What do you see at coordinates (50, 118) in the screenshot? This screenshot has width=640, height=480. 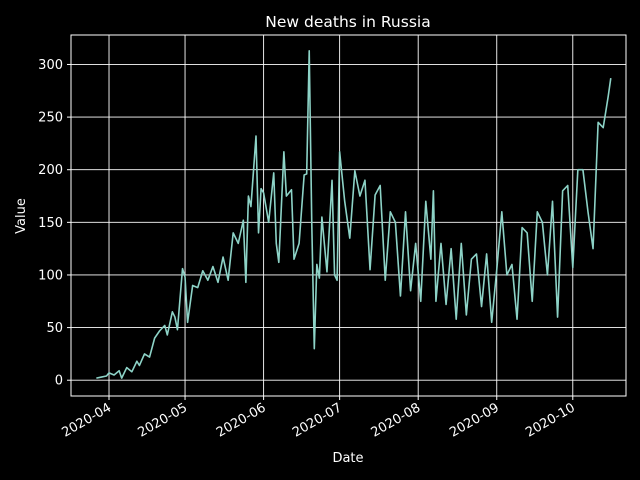 I see `y-tick-label: 250` at bounding box center [50, 118].